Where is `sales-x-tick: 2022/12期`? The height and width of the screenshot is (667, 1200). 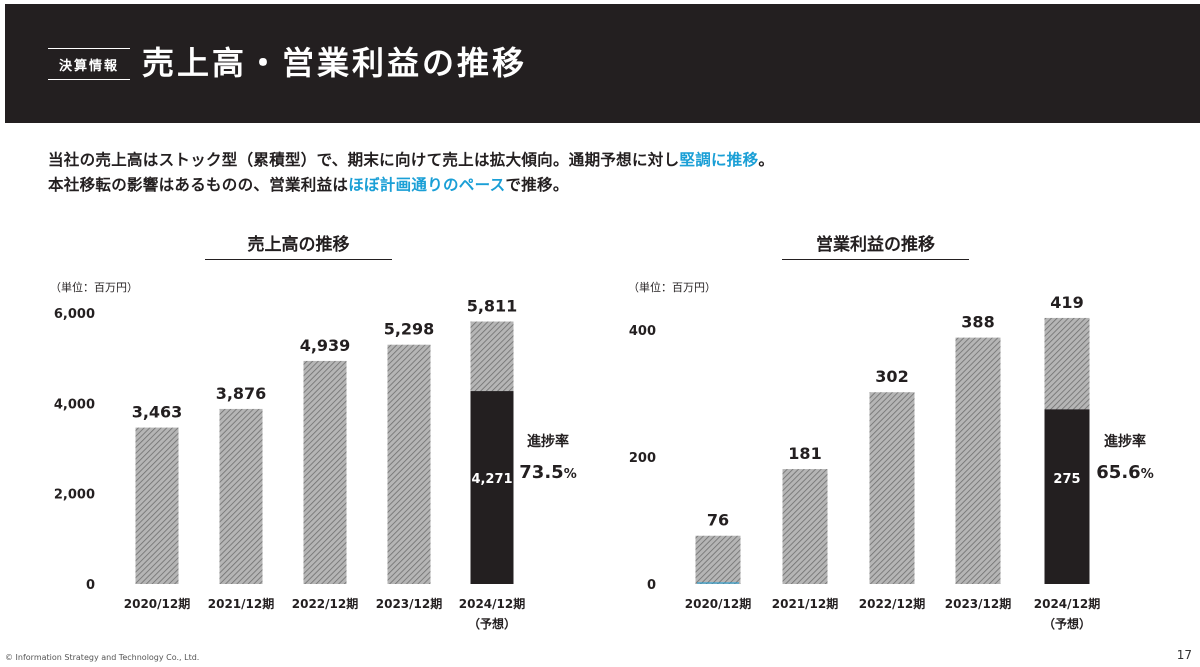
sales-x-tick: 2022/12期 is located at coordinates (325, 603).